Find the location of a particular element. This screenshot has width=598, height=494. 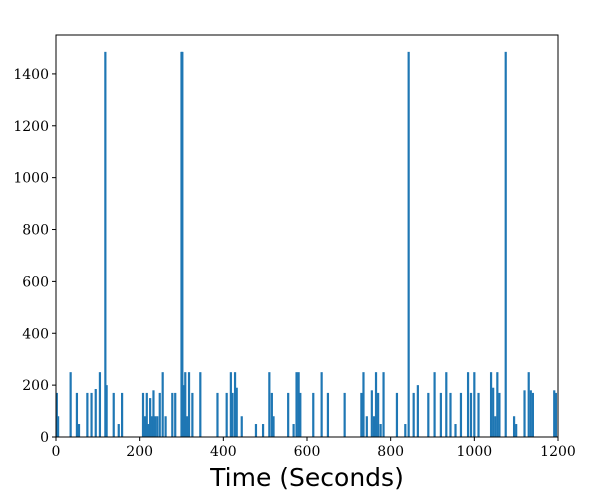

x-tick-label: 1200 is located at coordinates (558, 452).